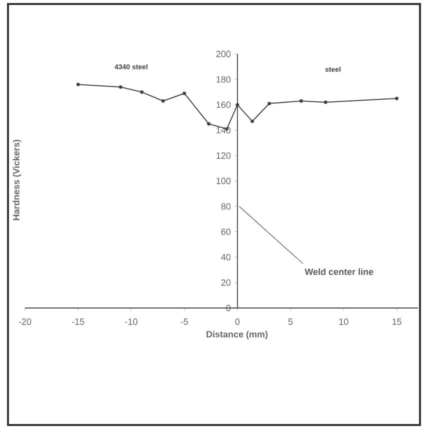 The image size is (425, 441). What do you see at coordinates (339, 271) in the screenshot?
I see `annotation: Weld center line` at bounding box center [339, 271].